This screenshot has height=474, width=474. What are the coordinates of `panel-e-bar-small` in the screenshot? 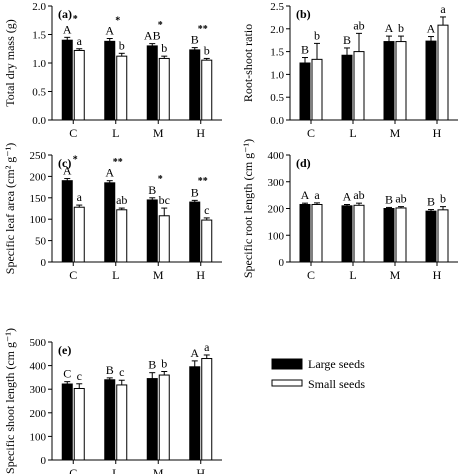 It's located at (79, 424).